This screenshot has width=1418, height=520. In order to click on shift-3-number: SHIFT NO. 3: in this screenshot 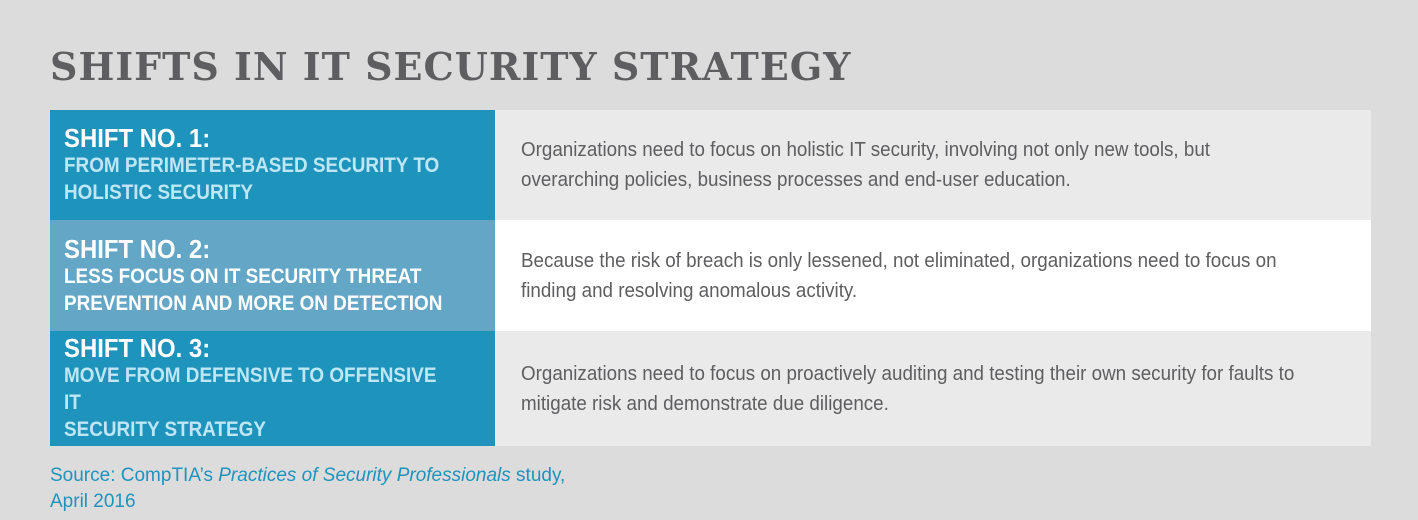, I will do `click(137, 348)`.